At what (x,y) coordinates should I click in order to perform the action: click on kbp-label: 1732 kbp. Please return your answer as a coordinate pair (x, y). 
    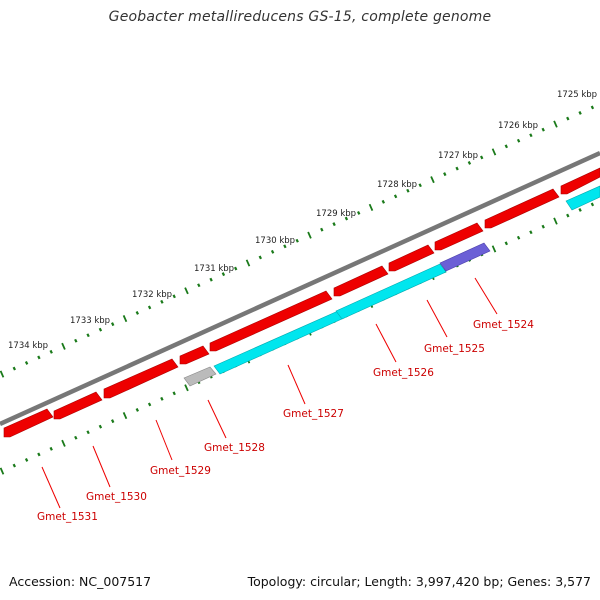
    Looking at the image, I should click on (152, 295).